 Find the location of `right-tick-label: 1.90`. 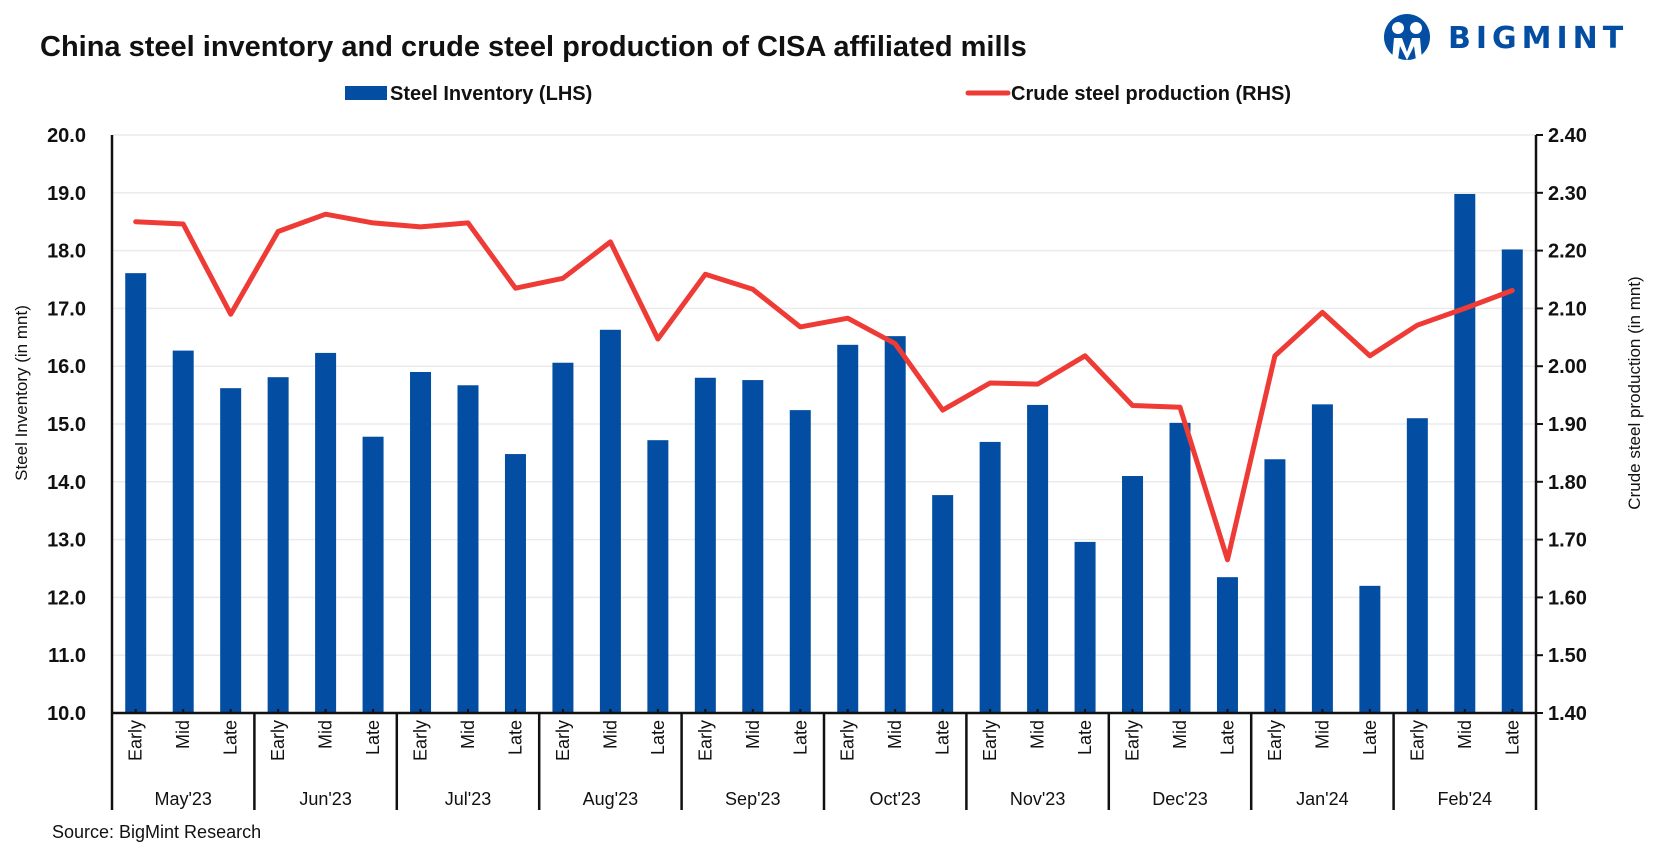

right-tick-label: 1.90 is located at coordinates (1567, 425).